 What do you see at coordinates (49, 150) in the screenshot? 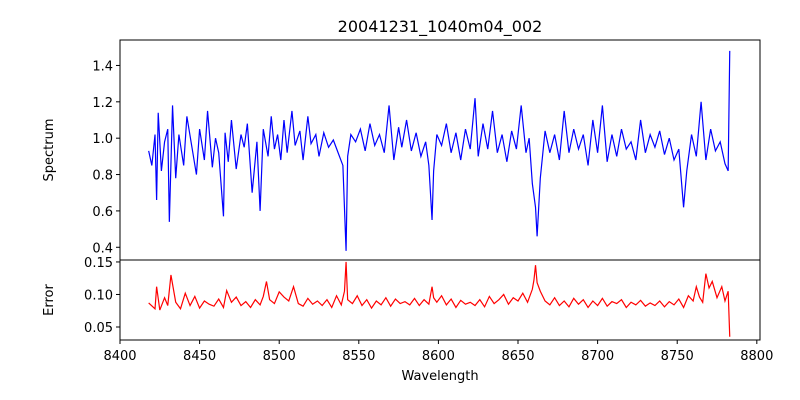
I see `spectrum-y-axis-label: Spectrum` at bounding box center [49, 150].